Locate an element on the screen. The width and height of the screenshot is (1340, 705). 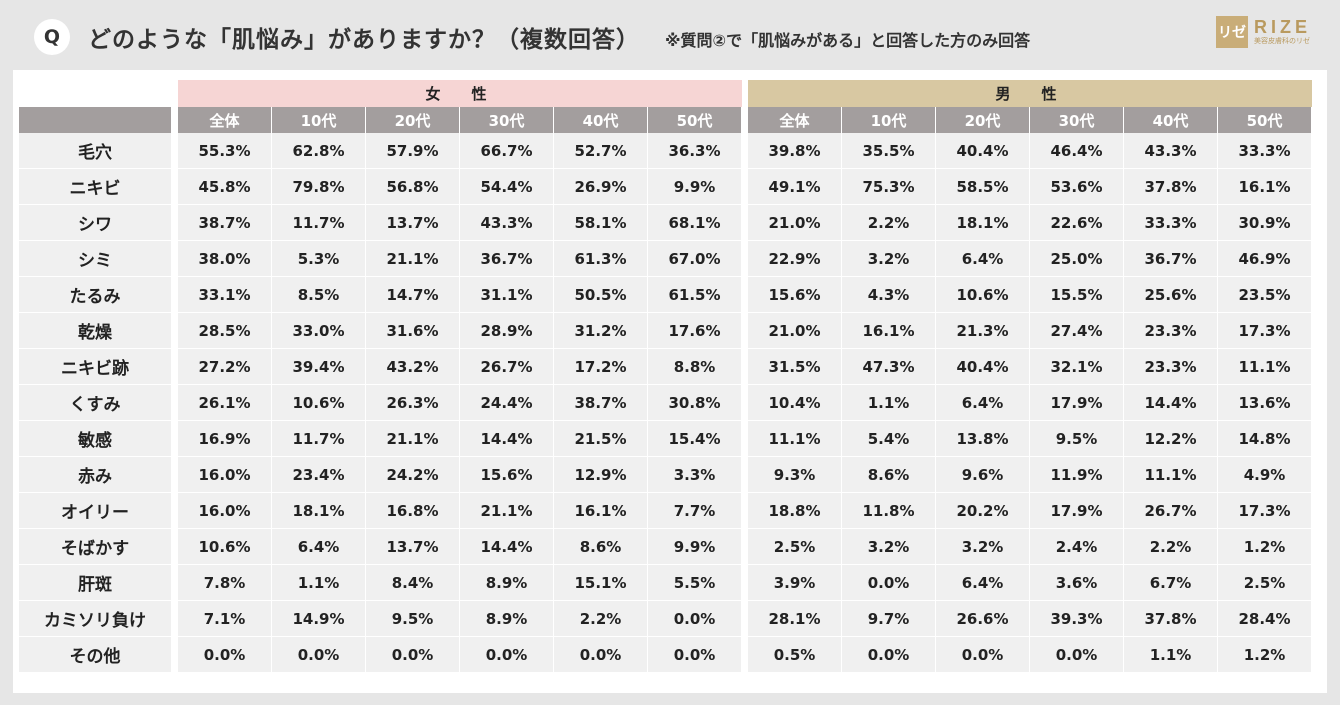
value-cell-female: 61.3% is located at coordinates (601, 259).